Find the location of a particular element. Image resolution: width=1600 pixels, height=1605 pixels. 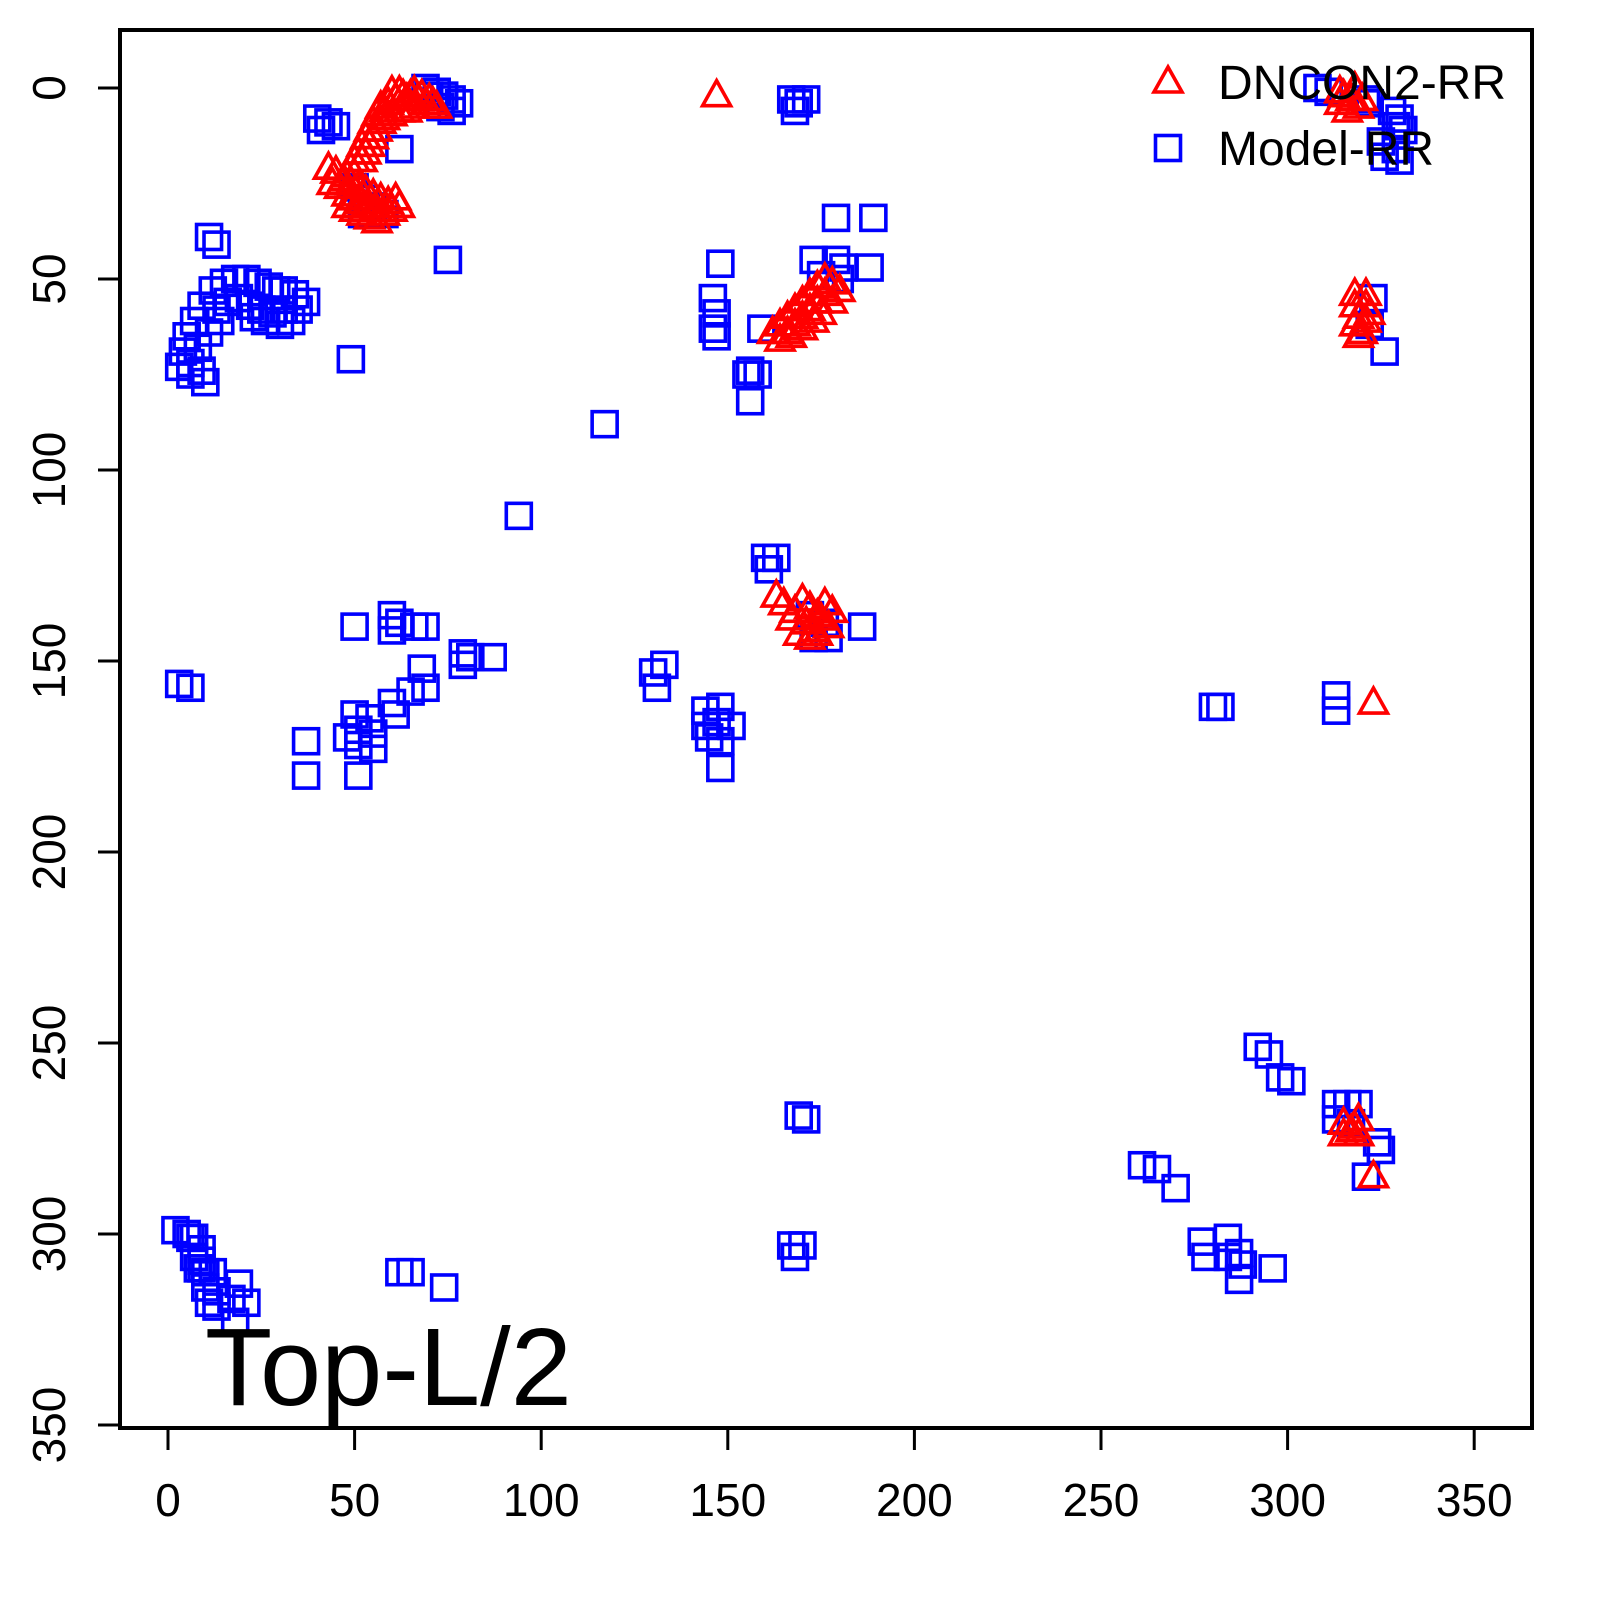

y-tick-label: 150 is located at coordinates (49, 661).